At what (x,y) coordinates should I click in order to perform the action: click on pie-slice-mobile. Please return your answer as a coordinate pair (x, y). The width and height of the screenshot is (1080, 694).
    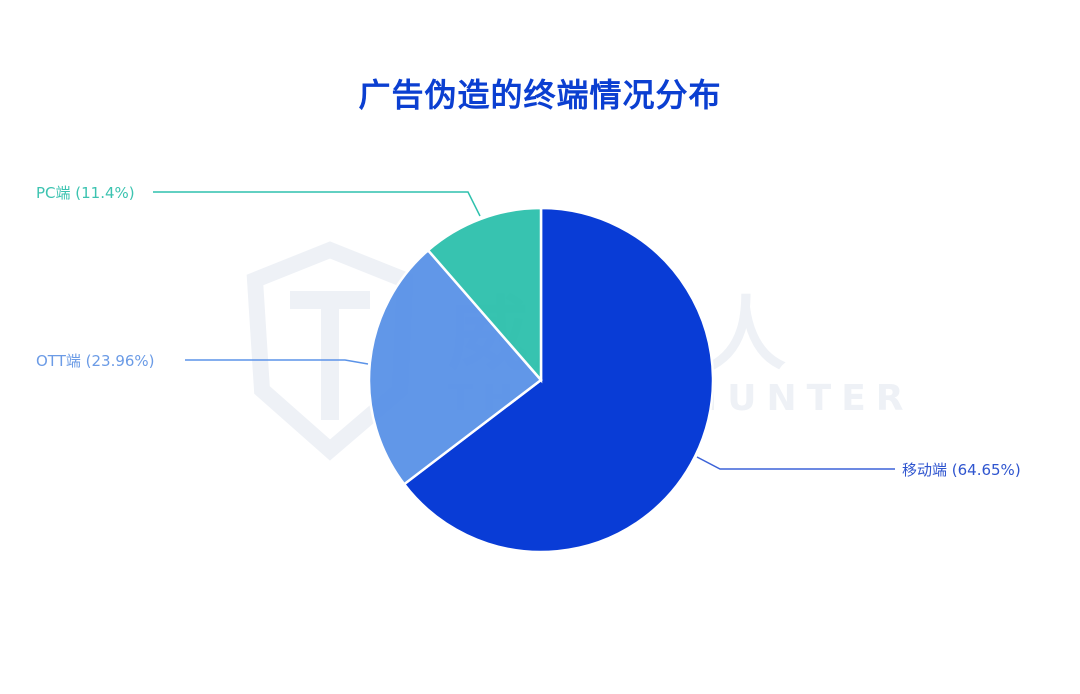
    Looking at the image, I should click on (558, 380).